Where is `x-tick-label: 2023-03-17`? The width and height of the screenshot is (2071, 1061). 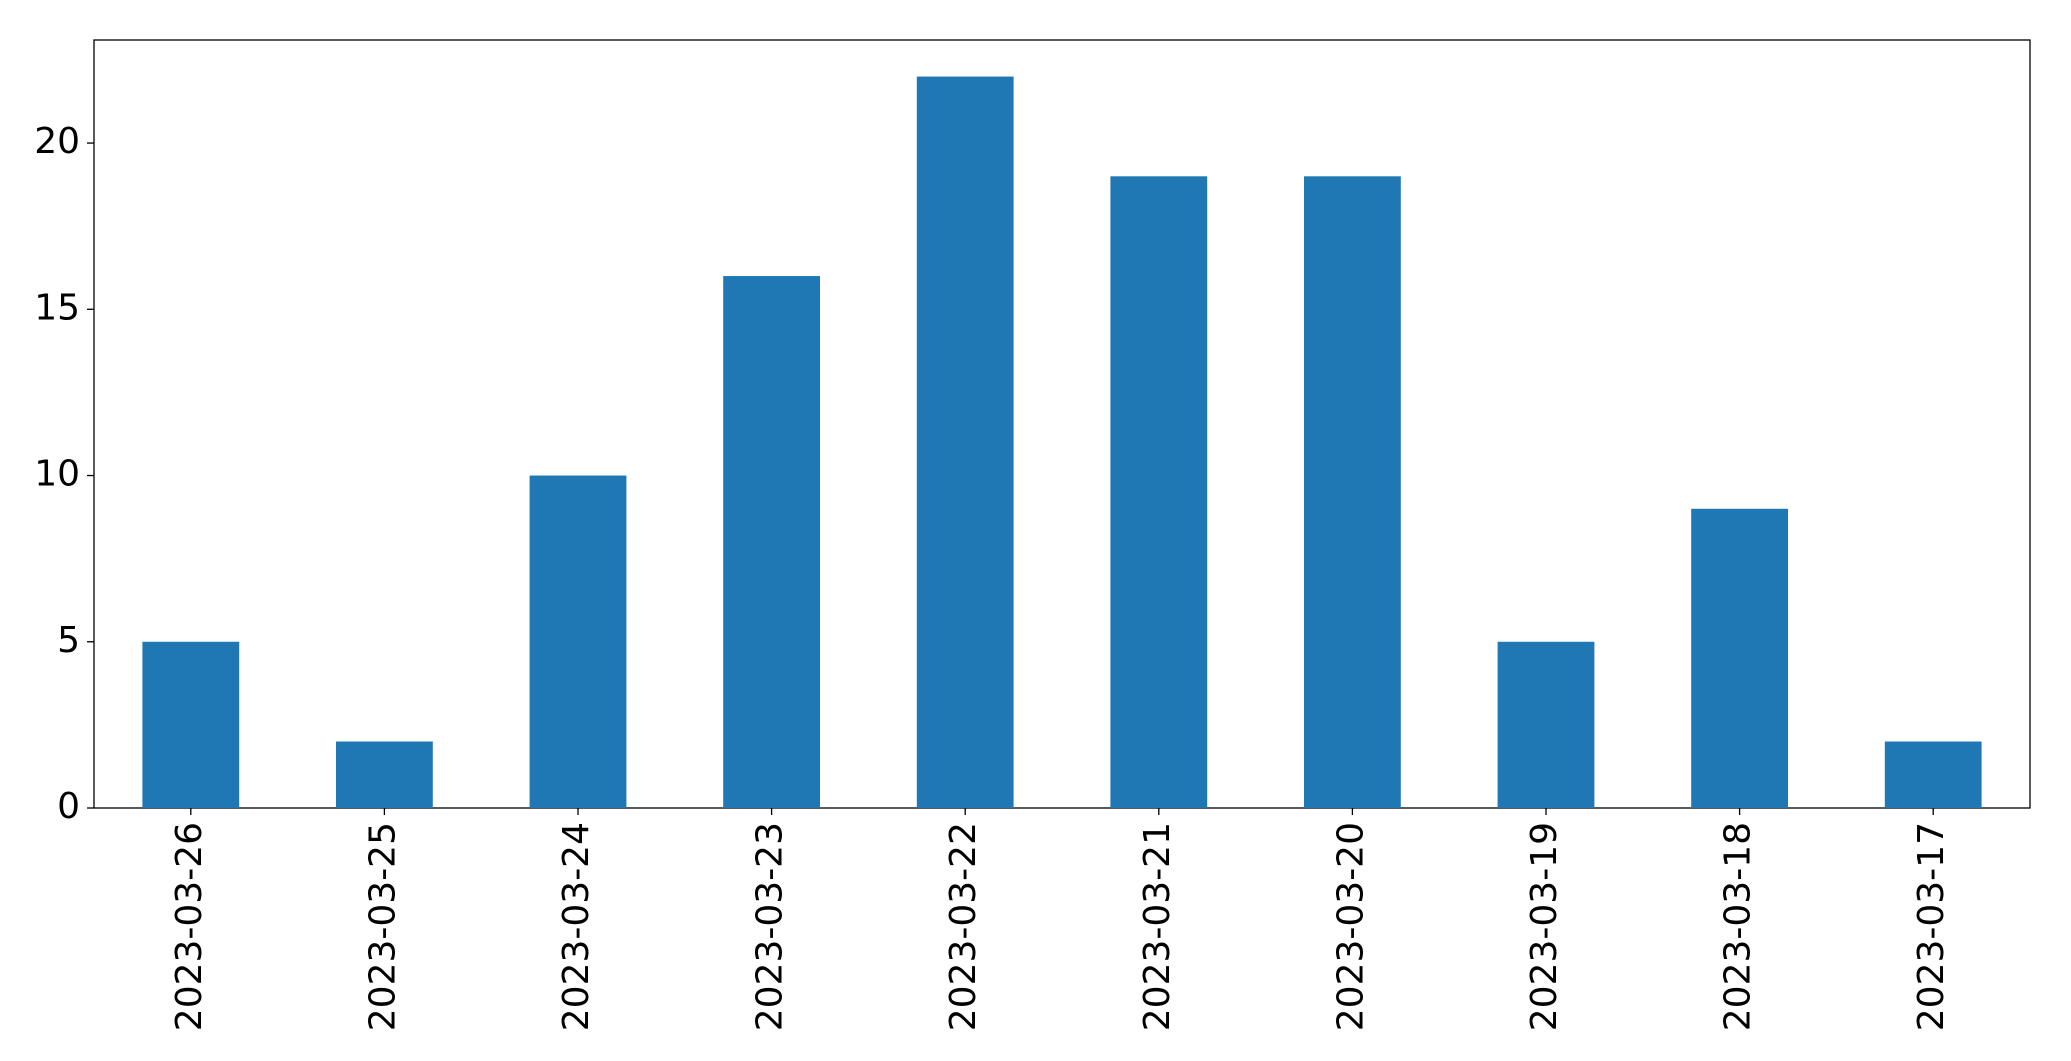
x-tick-label: 2023-03-17 is located at coordinates (1931, 926).